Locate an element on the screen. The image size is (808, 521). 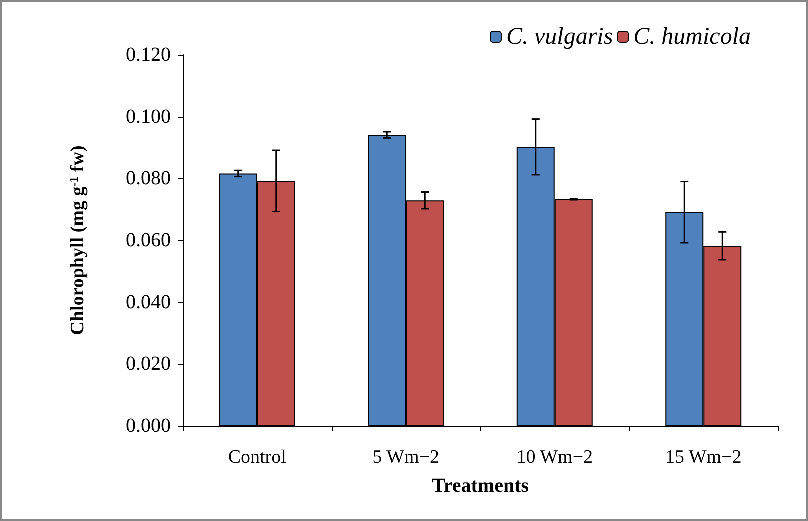
y-tick-label: 0.080 is located at coordinates (148, 179).